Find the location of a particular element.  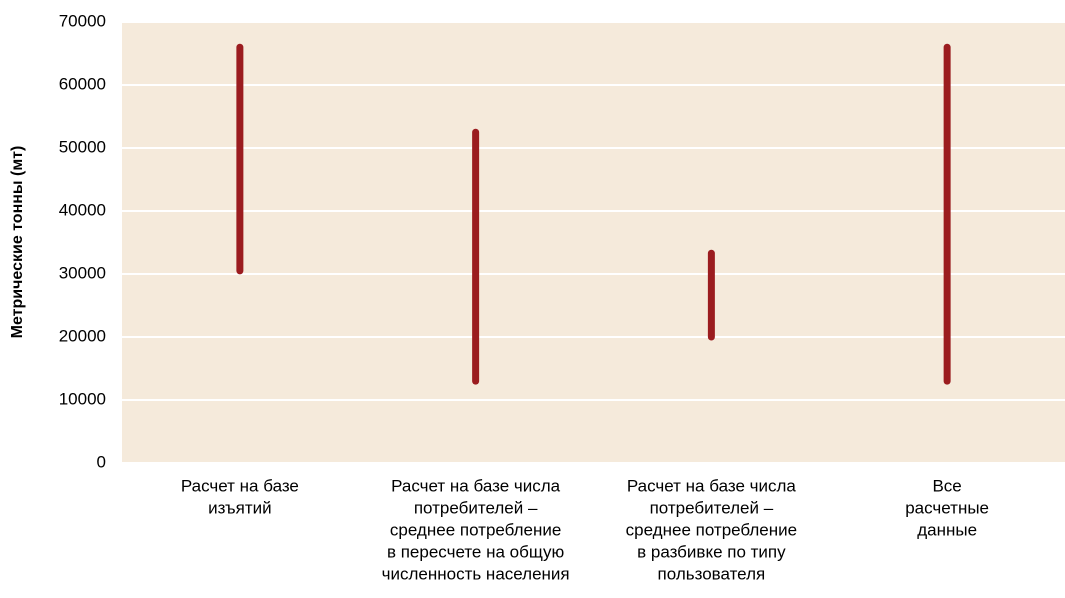

y-tick-label: 40000 is located at coordinates (82, 209).